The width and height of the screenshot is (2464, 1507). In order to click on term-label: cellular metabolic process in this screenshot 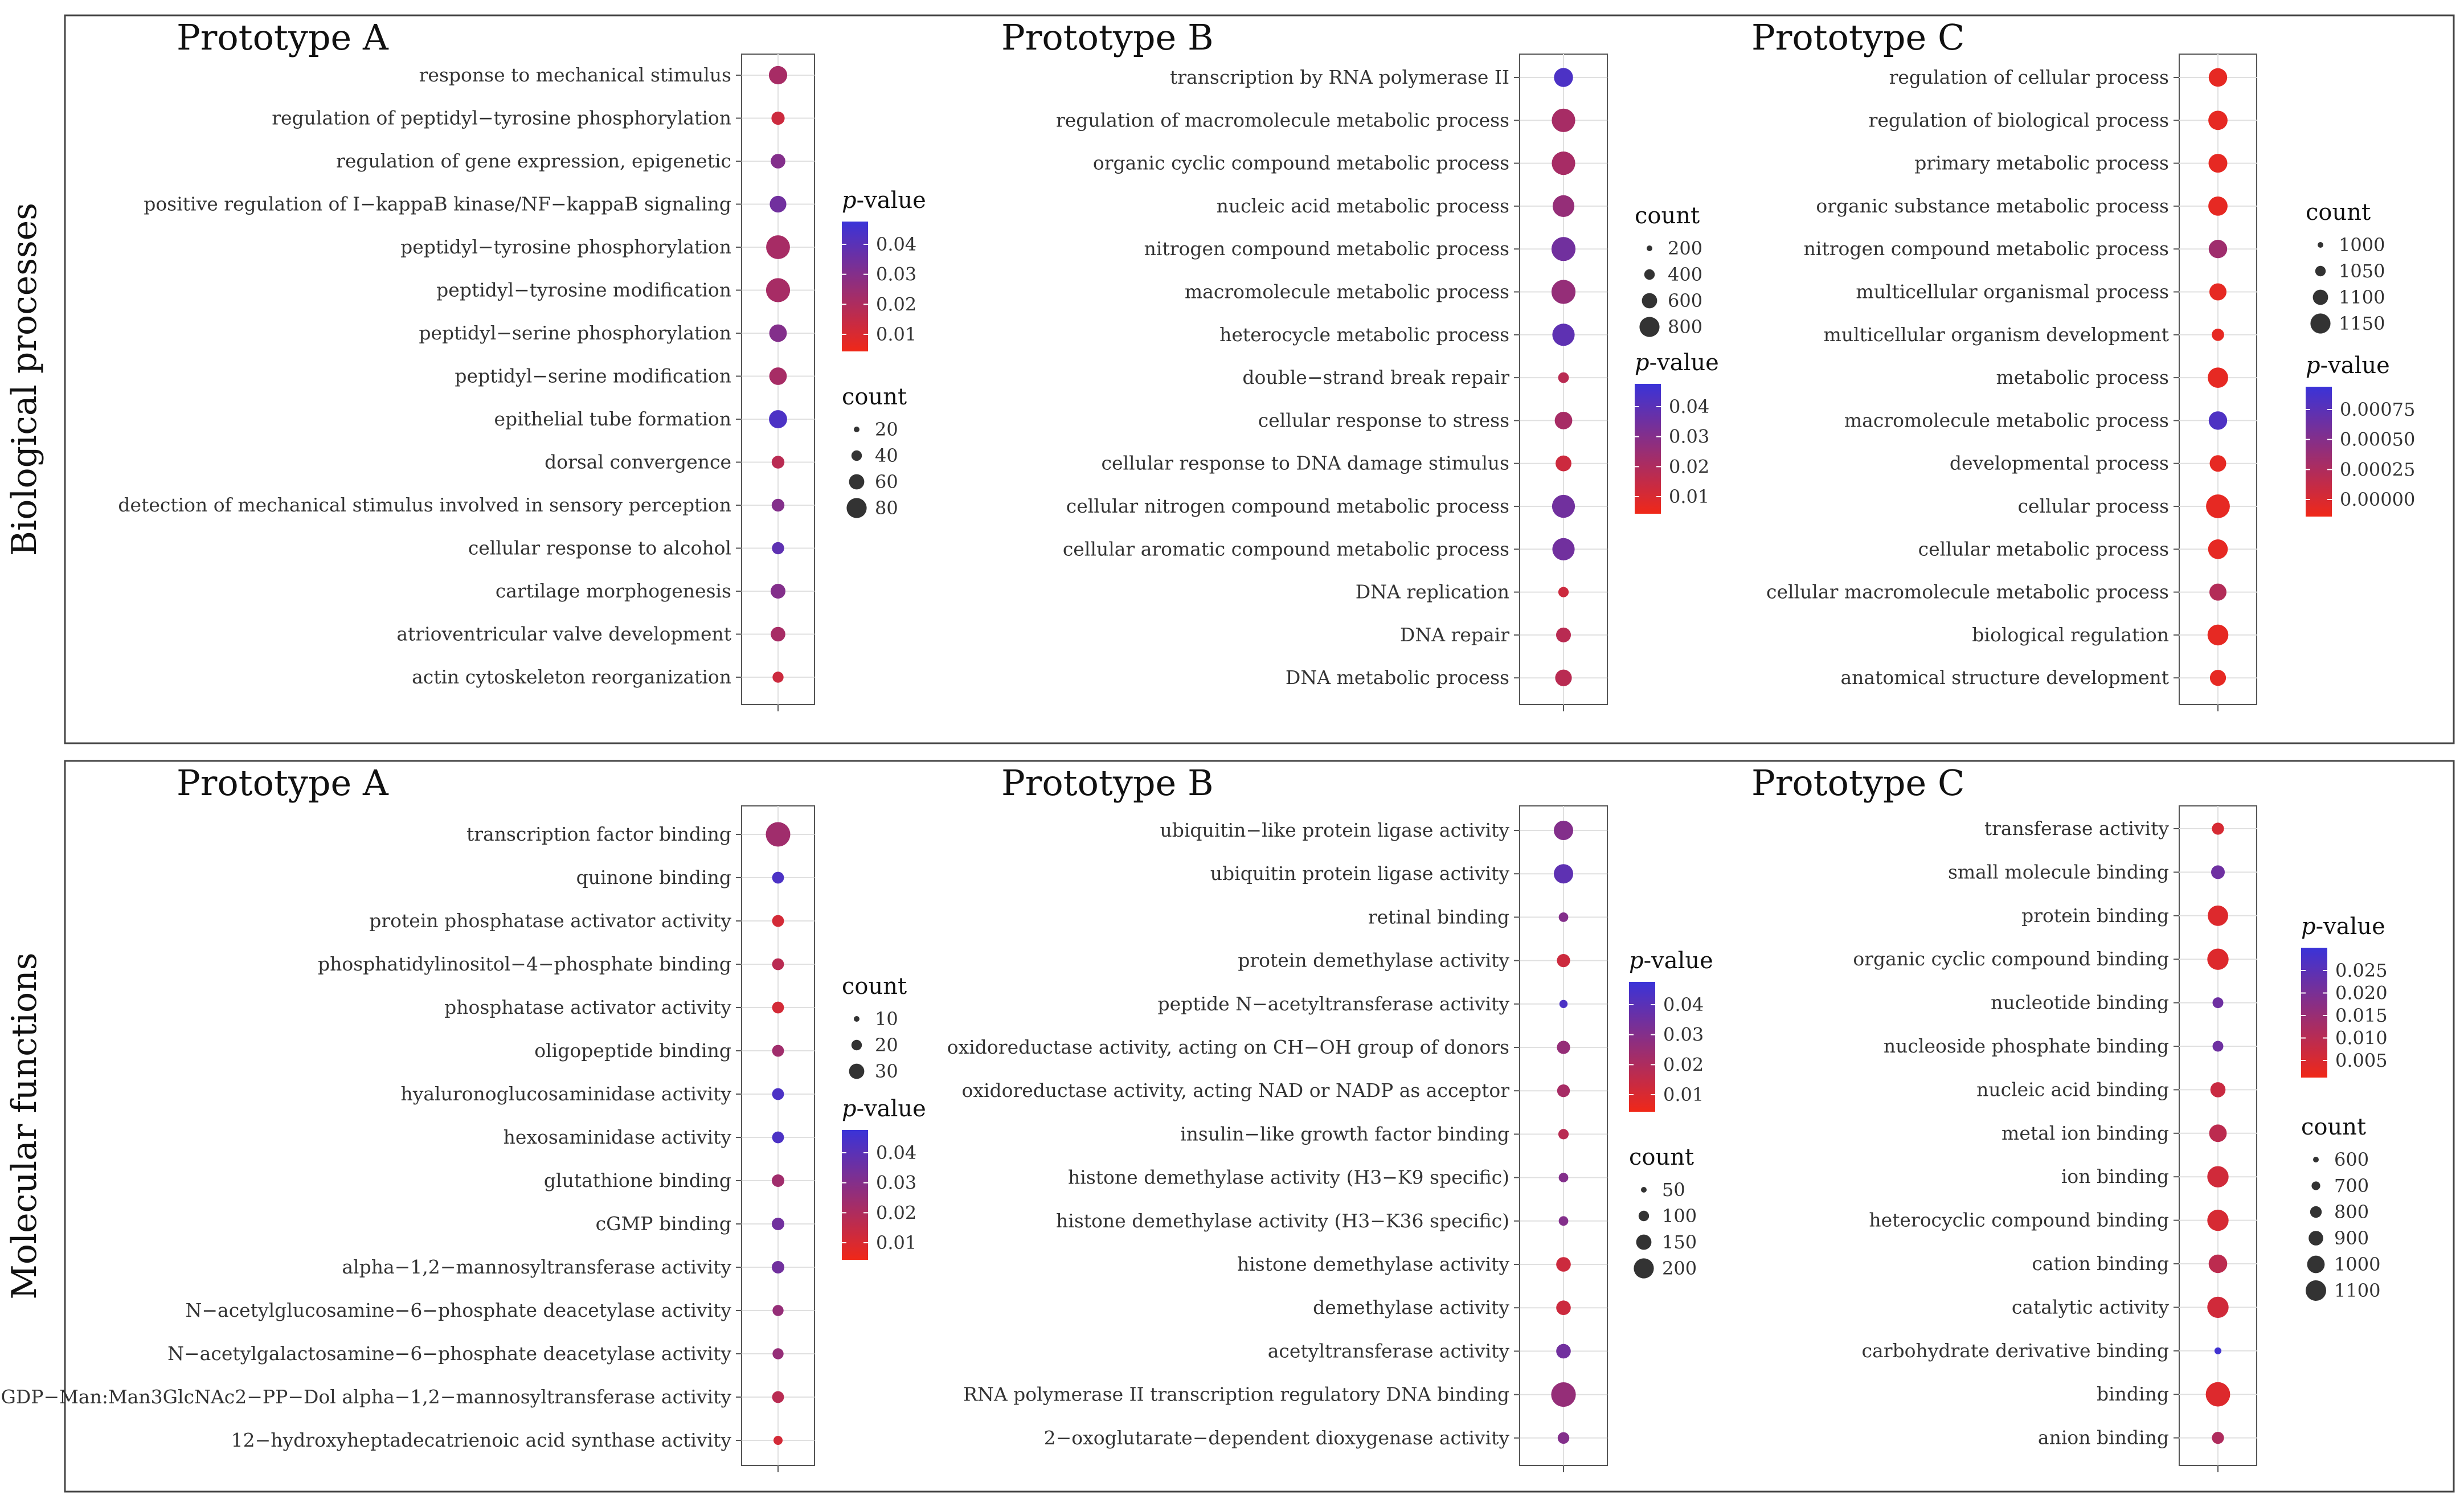, I will do `click(2043, 549)`.